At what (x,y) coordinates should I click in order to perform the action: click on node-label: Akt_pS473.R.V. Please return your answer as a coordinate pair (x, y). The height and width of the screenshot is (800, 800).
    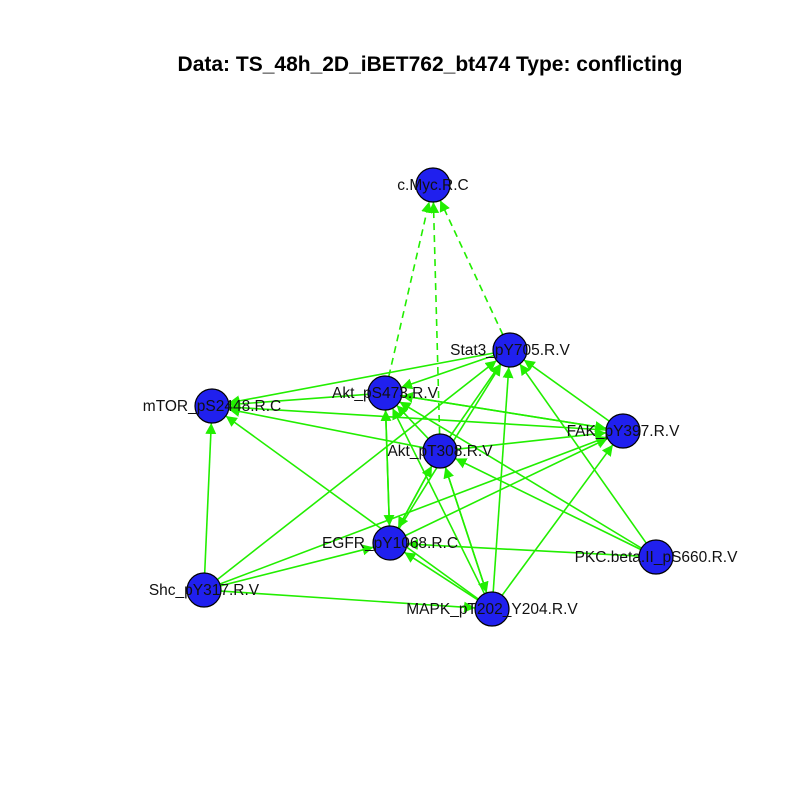
    Looking at the image, I should click on (385, 393).